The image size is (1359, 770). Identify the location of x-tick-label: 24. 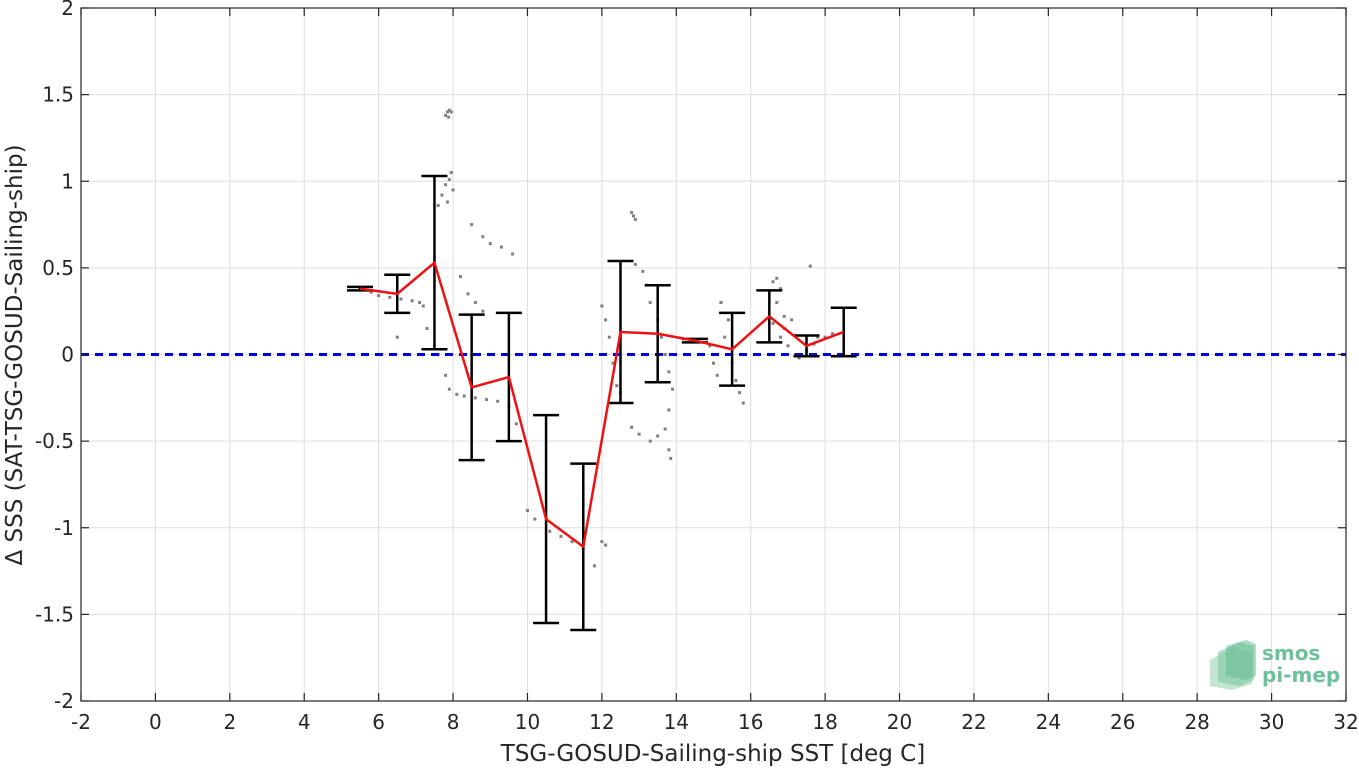
(1048, 722).